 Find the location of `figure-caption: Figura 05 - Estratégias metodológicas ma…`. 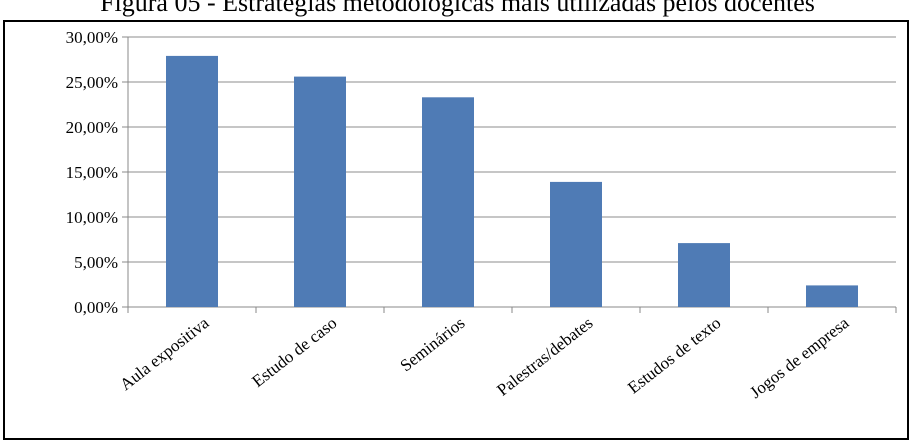

figure-caption: Figura 05 - Estratégias metodológicas ma… is located at coordinates (457, 8).